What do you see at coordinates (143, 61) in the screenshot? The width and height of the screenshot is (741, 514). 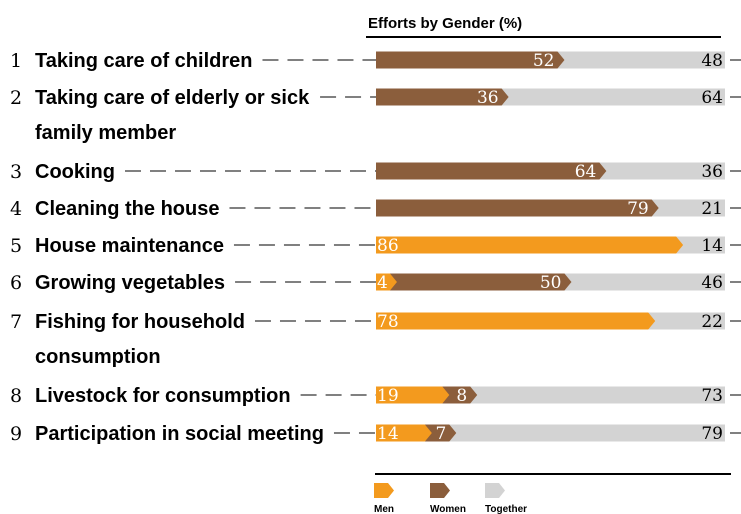 I see `row-label: Taking care of children` at bounding box center [143, 61].